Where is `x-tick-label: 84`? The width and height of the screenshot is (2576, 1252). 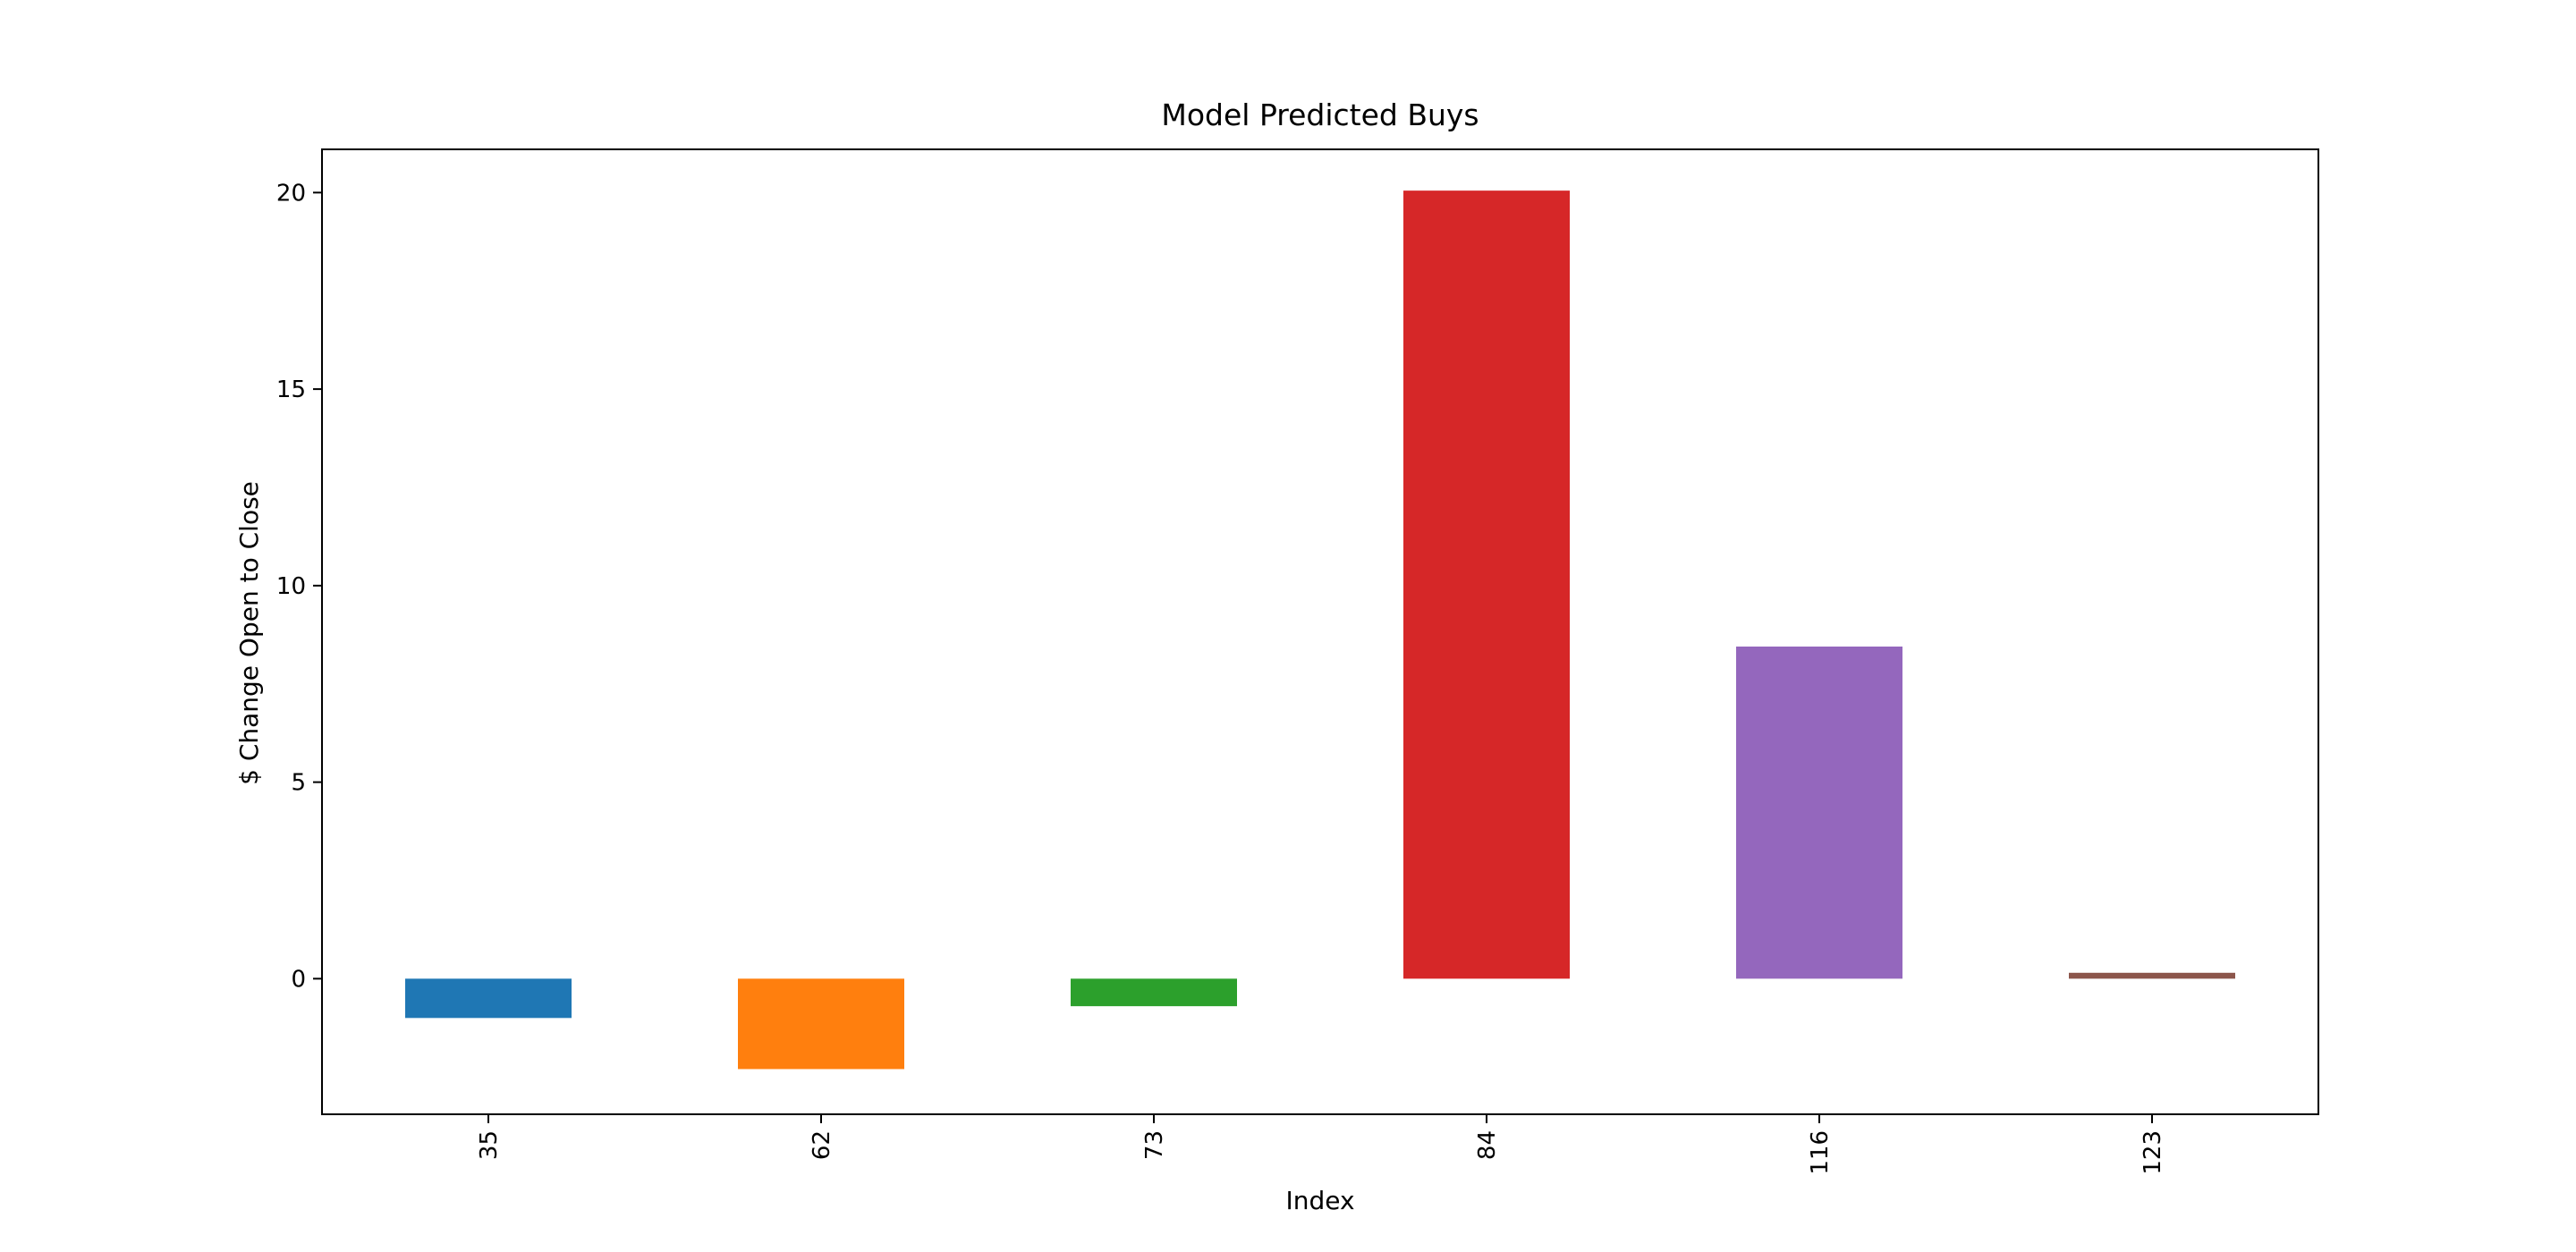 x-tick-label: 84 is located at coordinates (1487, 1145).